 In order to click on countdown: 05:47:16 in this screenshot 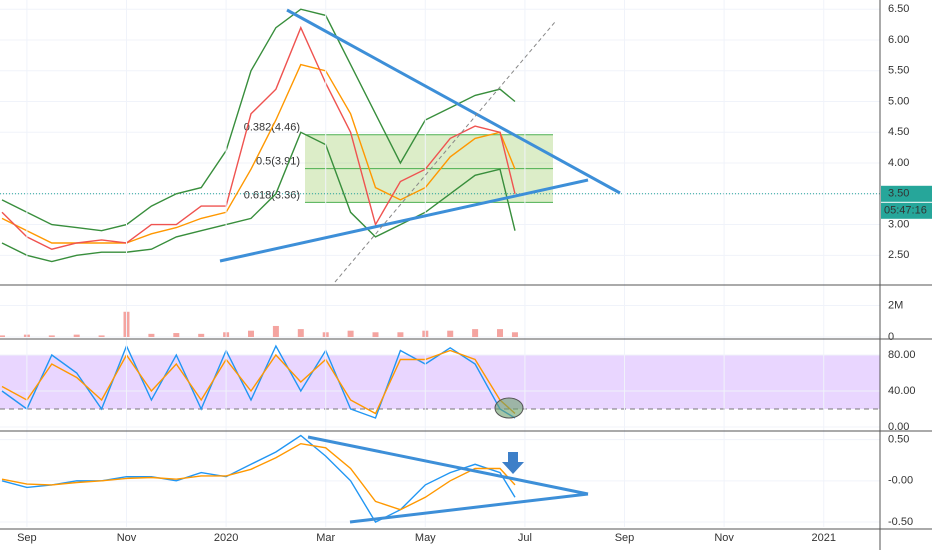, I will do `click(905, 211)`.